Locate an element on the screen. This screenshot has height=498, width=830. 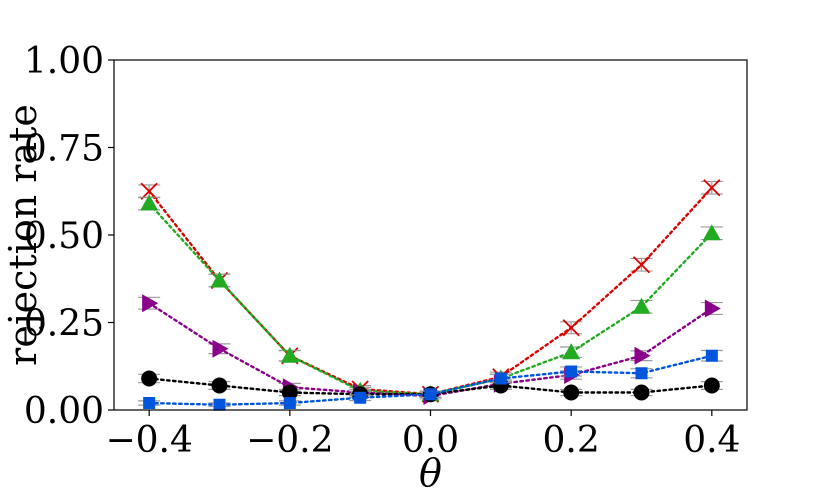
y-tick-label: 0.00 is located at coordinates (64, 411).